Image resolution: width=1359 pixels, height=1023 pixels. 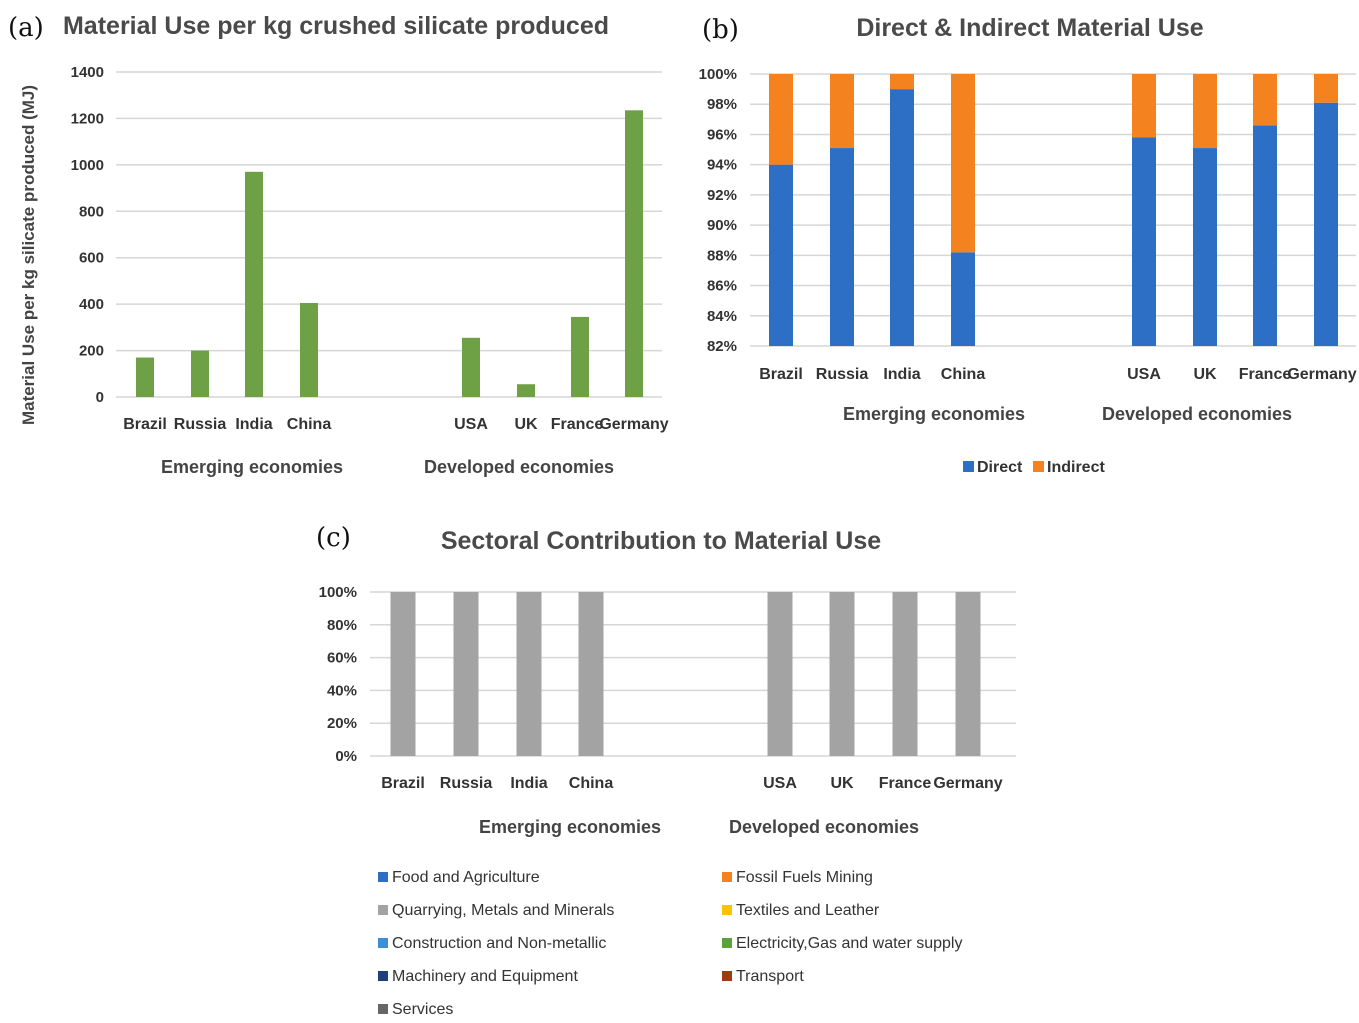 What do you see at coordinates (727, 976) in the screenshot?
I see `legend-swatch-transport` at bounding box center [727, 976].